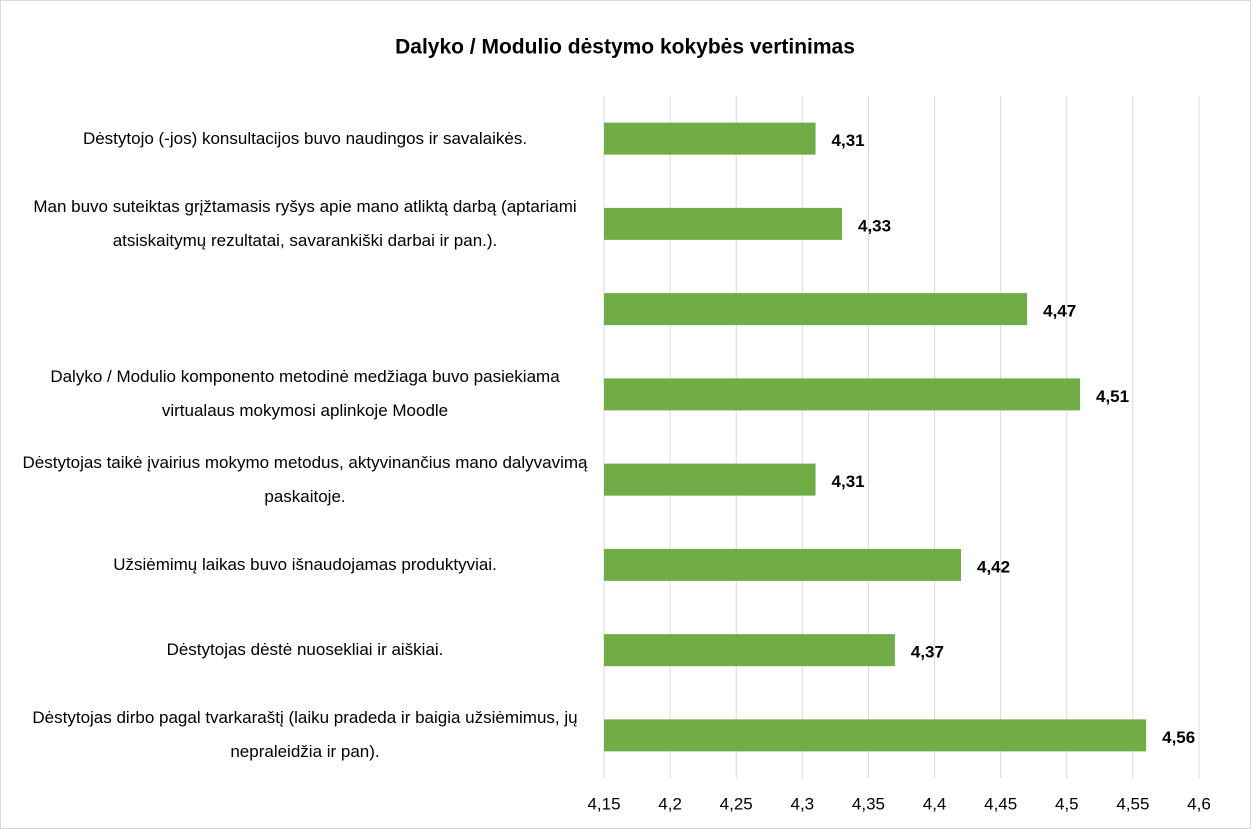  I want to click on data-label: 4,37, so click(927, 652).